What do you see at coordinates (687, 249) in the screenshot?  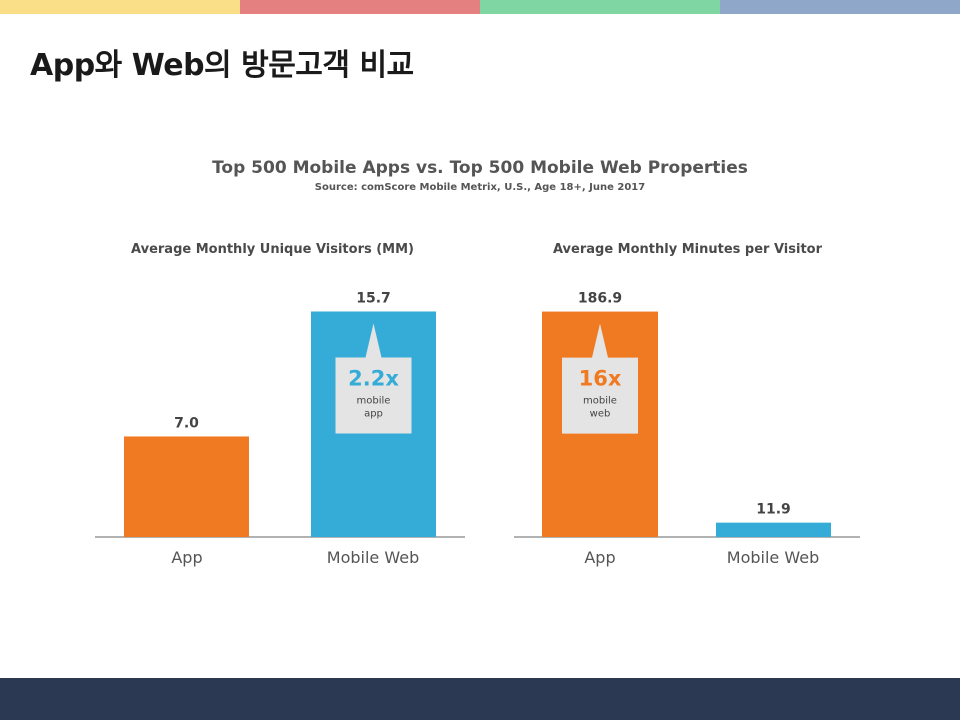 I see `right-panel-title: Average Monthly Minutes per Visitor` at bounding box center [687, 249].